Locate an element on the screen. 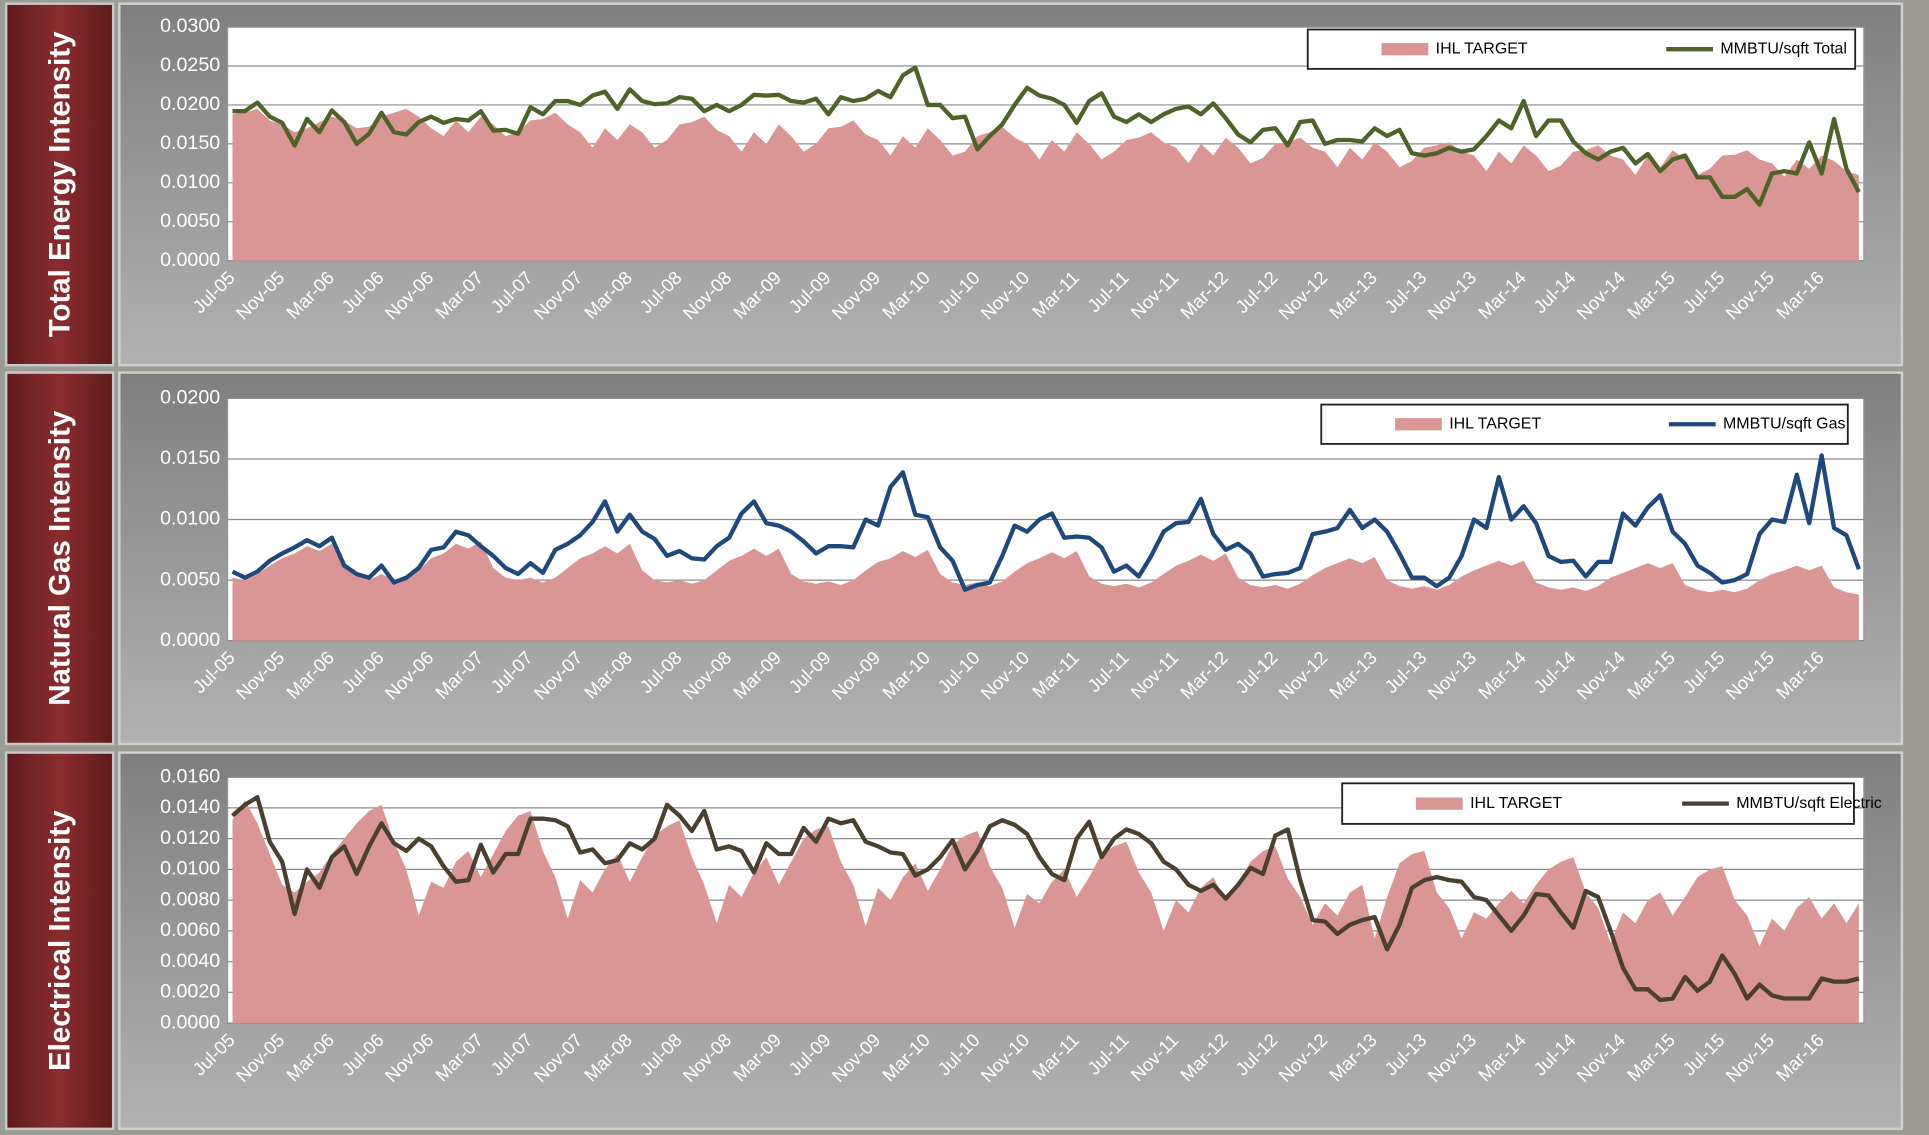 The width and height of the screenshot is (1929, 1135). y-tick-label: 0.0020 is located at coordinates (190, 992).